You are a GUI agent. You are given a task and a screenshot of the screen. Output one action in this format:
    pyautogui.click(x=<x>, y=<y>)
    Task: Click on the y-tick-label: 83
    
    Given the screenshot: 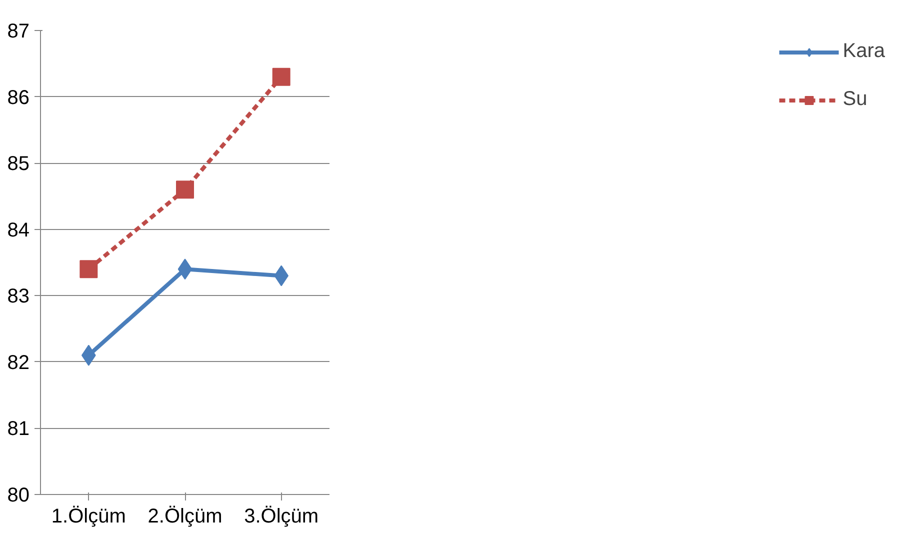 What is the action you would take?
    pyautogui.click(x=18, y=297)
    